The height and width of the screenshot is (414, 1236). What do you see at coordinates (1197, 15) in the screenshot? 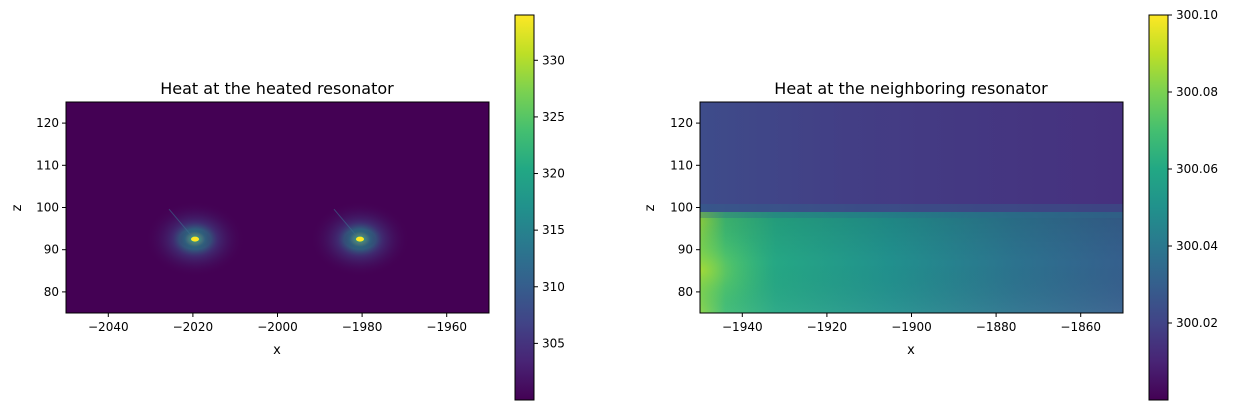
I see `colorbar-tick-label: 300.10` at bounding box center [1197, 15].